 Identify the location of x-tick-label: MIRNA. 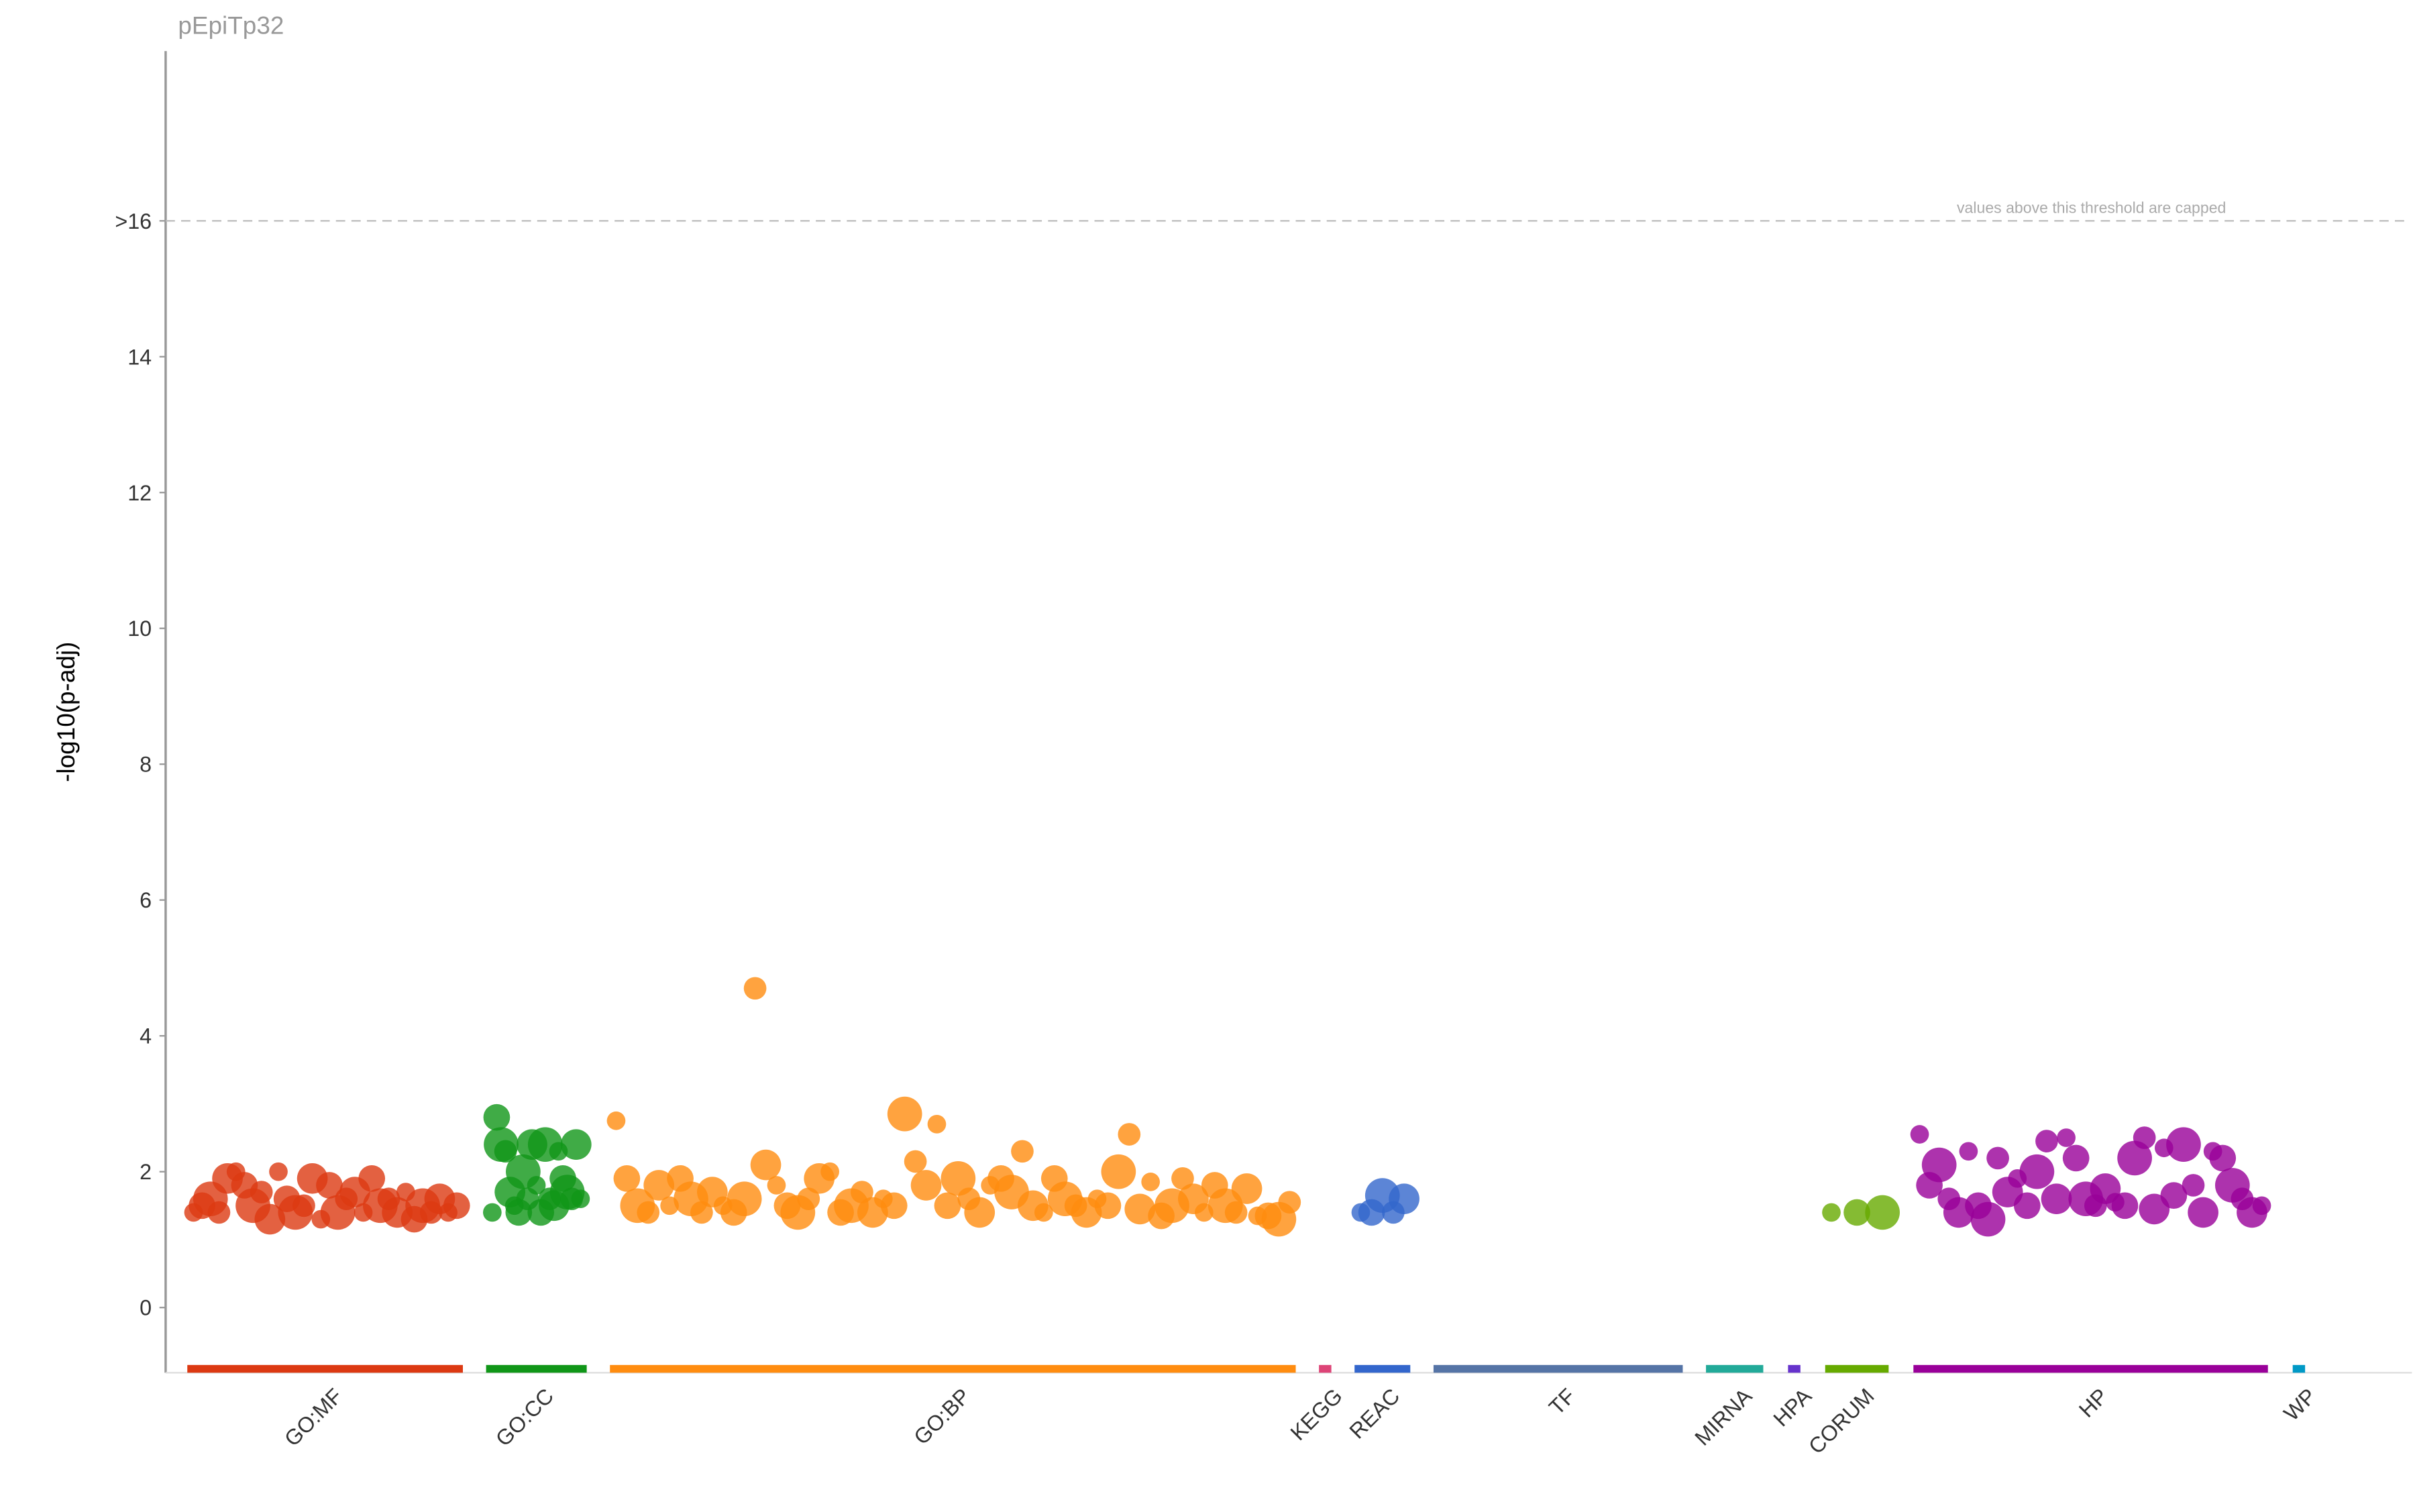
(1723, 1416).